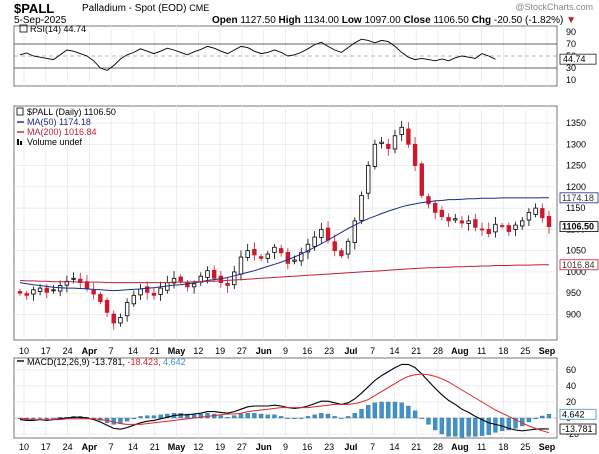 The image size is (599, 454). I want to click on legend-volume-swatch, so click(21, 143).